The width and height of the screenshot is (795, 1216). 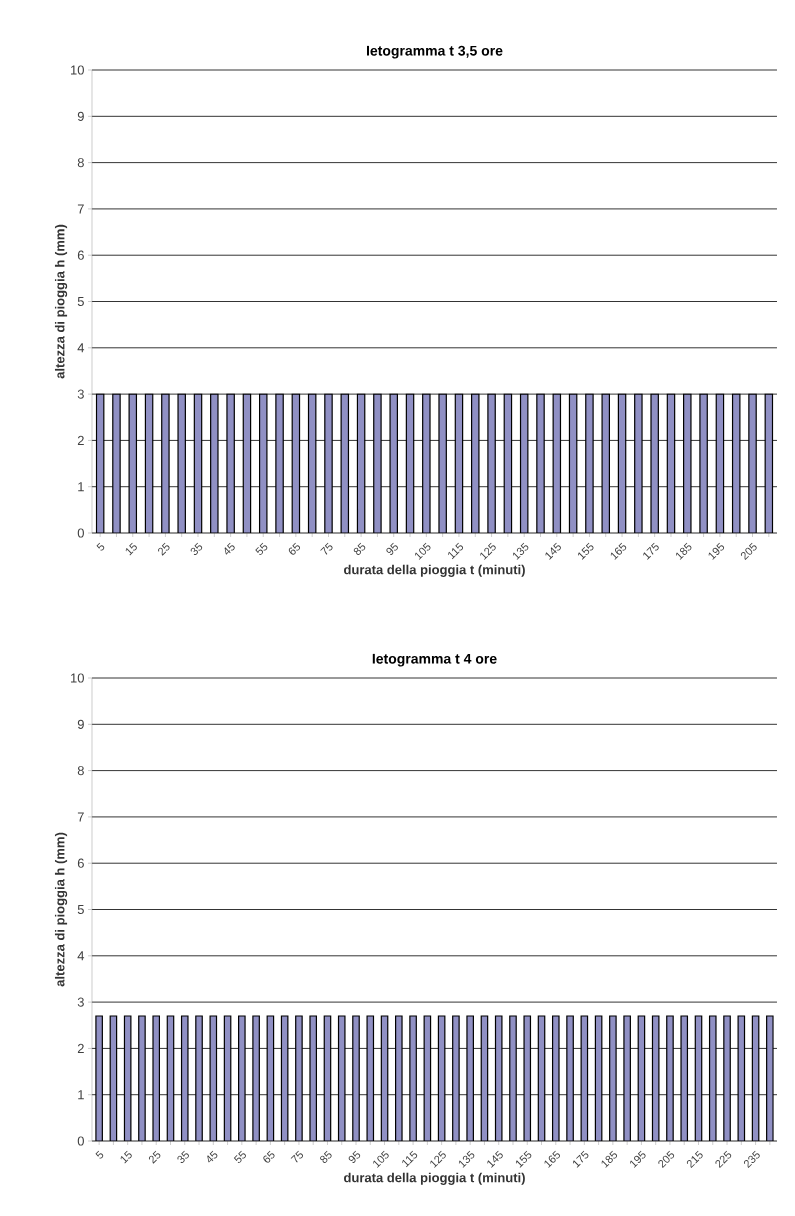 I want to click on x-tick-label: 215, so click(x=694, y=1159).